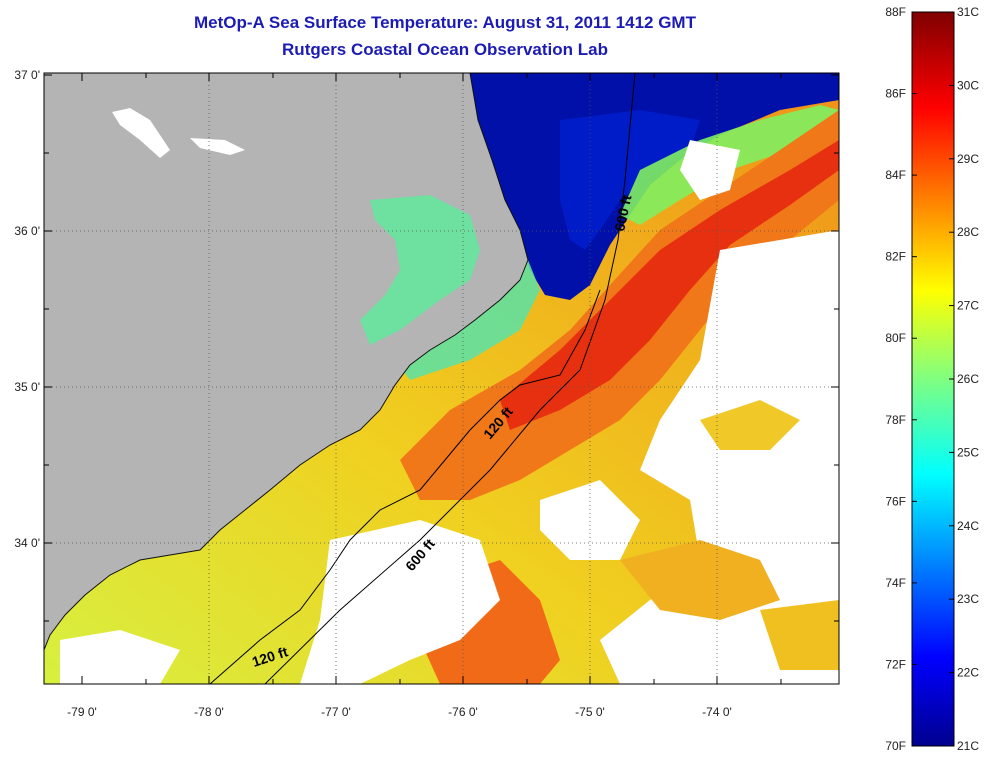  What do you see at coordinates (27, 543) in the screenshot?
I see `lat-label-34: 34 0'` at bounding box center [27, 543].